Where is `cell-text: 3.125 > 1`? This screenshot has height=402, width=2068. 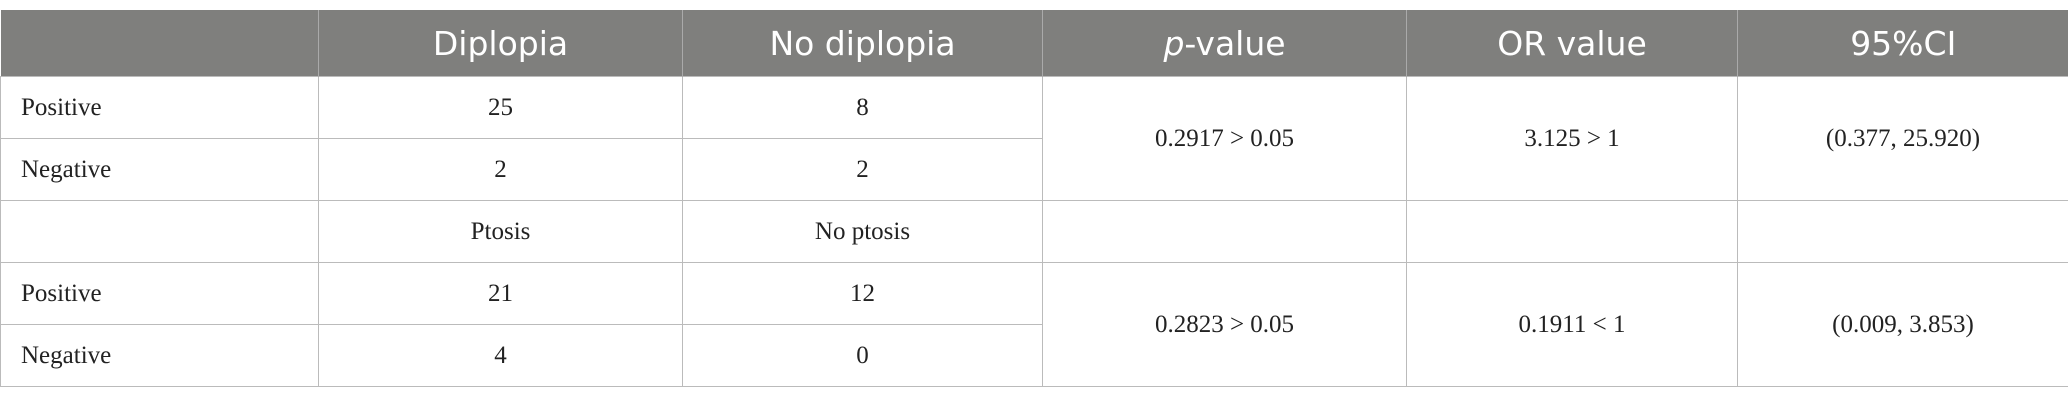
cell-text: 3.125 > 1 is located at coordinates (1572, 138).